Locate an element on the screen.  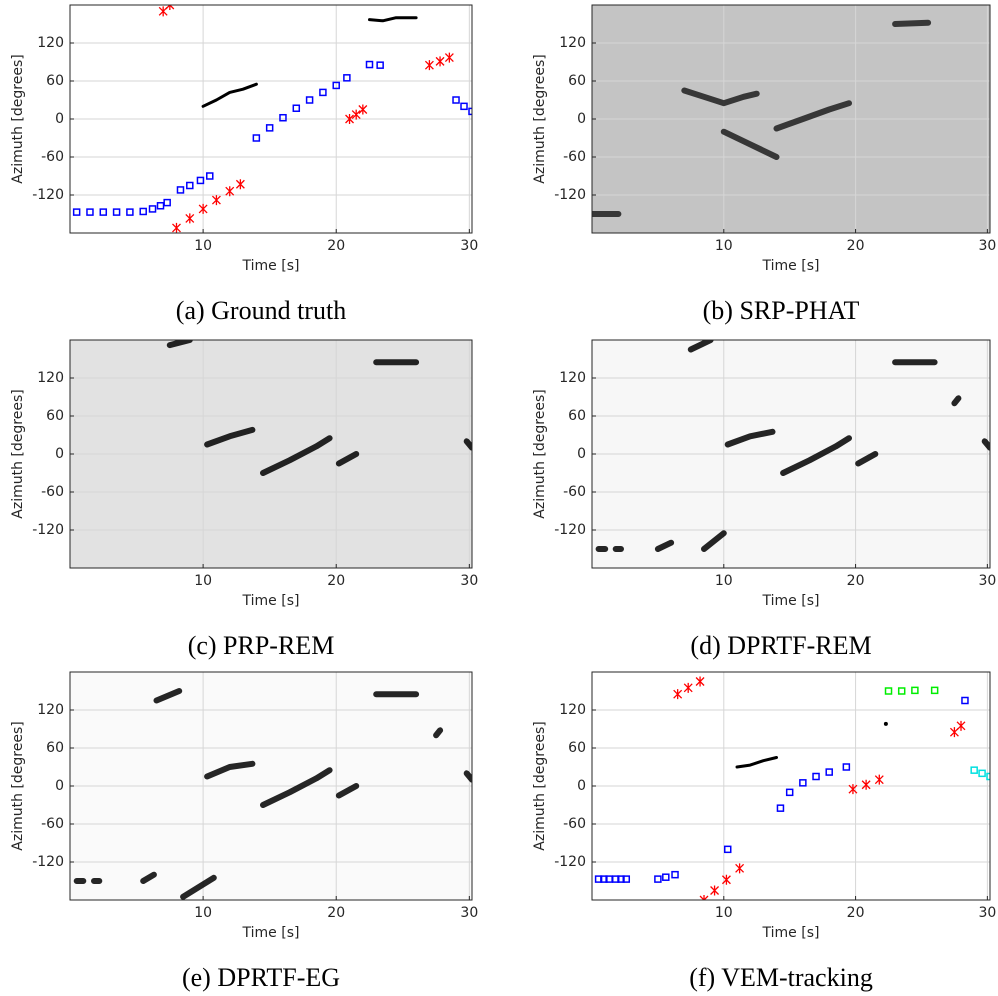
caption: (c) PRP-REM is located at coordinates (261, 645).